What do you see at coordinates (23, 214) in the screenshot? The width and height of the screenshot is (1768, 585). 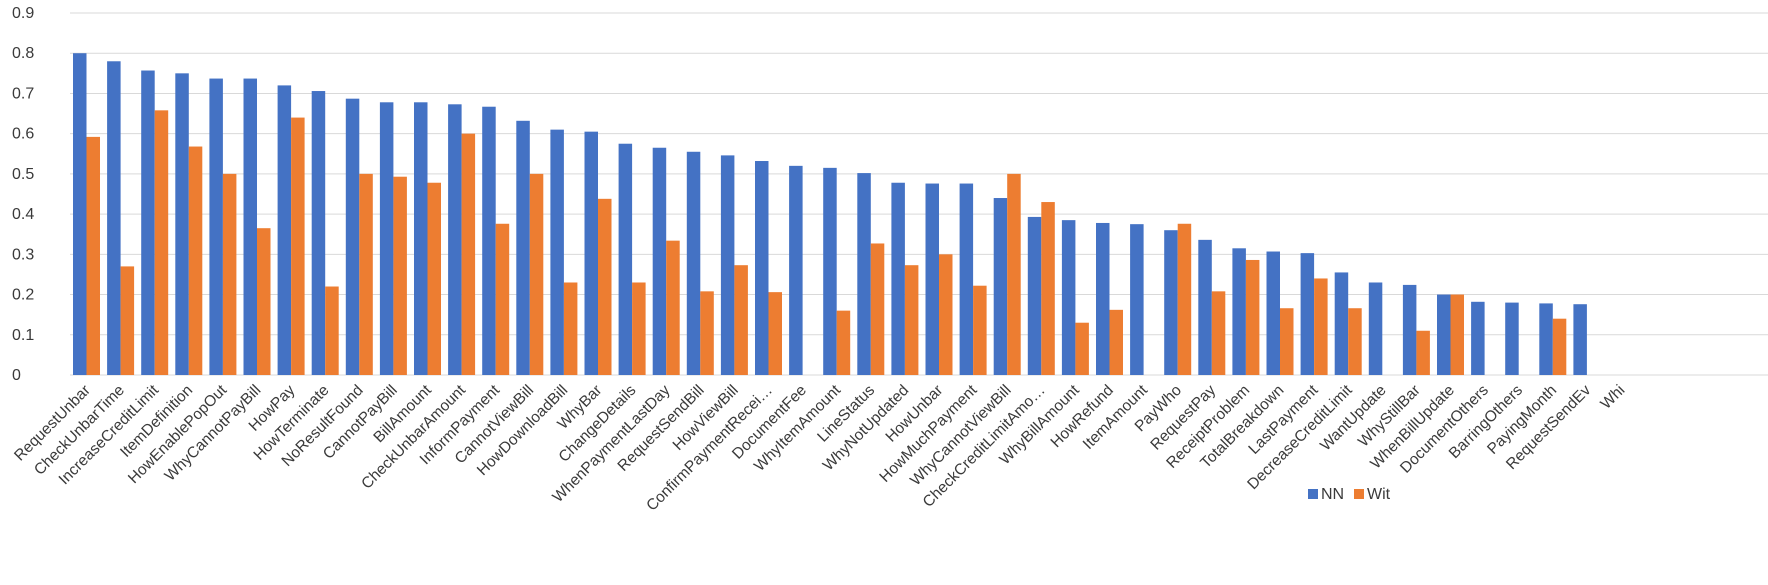 I see `y-tick-label: 0.4` at bounding box center [23, 214].